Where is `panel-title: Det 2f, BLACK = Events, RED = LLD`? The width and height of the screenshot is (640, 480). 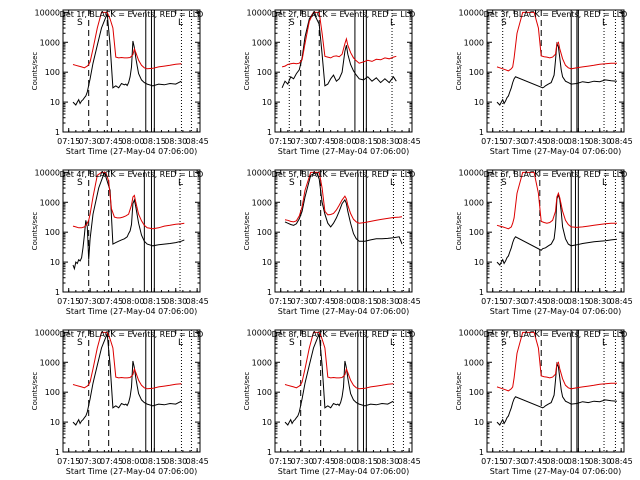 panel-title: Det 2f, BLACK = Events, RED = LLD is located at coordinates (344, 14).